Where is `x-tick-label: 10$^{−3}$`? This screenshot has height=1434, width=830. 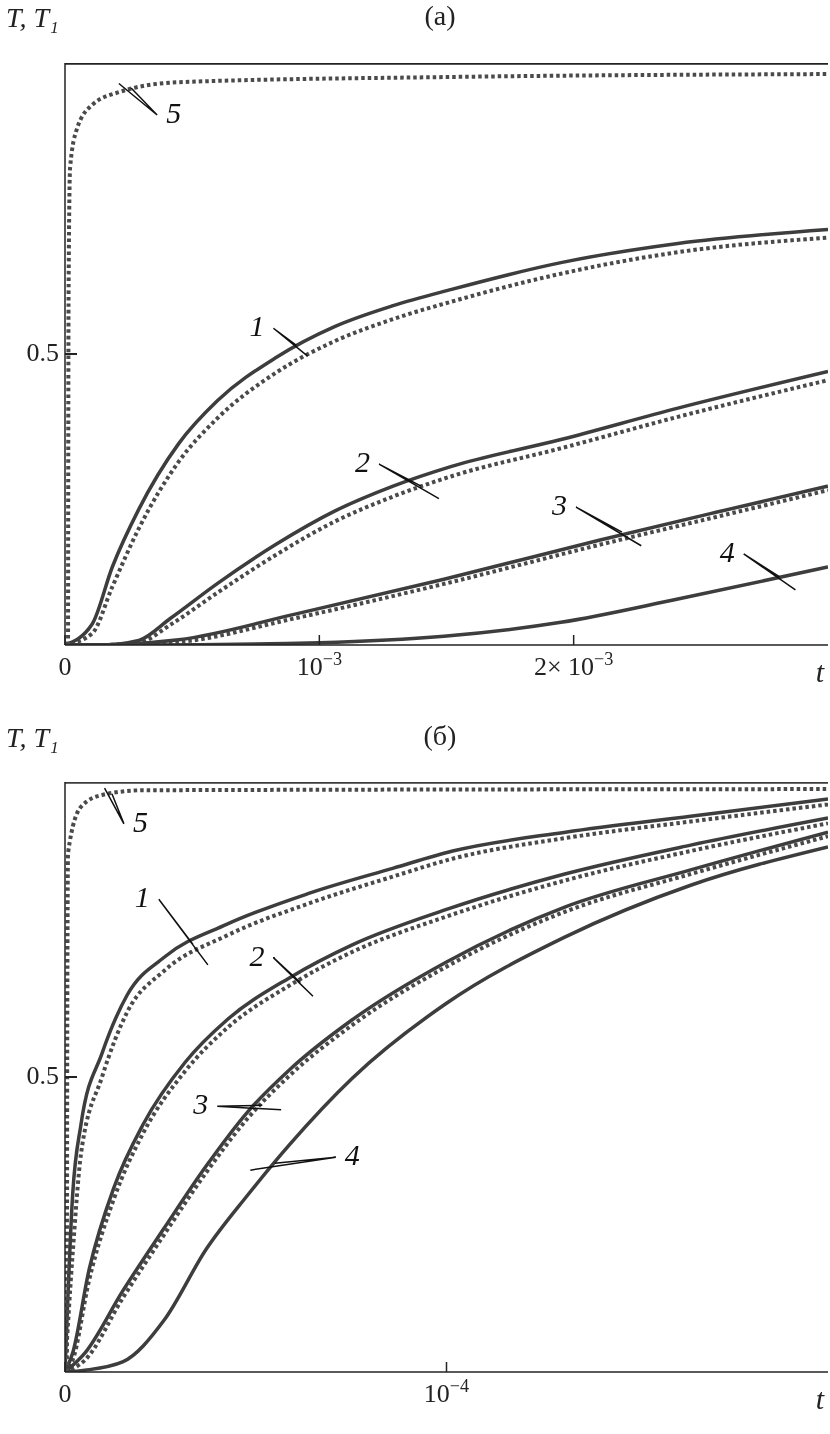 x-tick-label: 10$^{−3}$ is located at coordinates (319, 665).